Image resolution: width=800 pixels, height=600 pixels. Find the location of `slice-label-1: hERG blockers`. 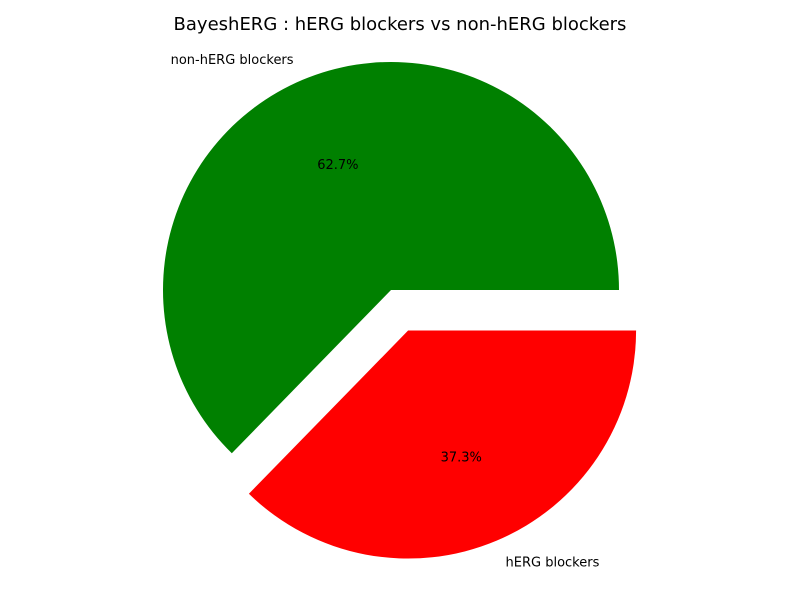

slice-label-1: hERG blockers is located at coordinates (553, 563).